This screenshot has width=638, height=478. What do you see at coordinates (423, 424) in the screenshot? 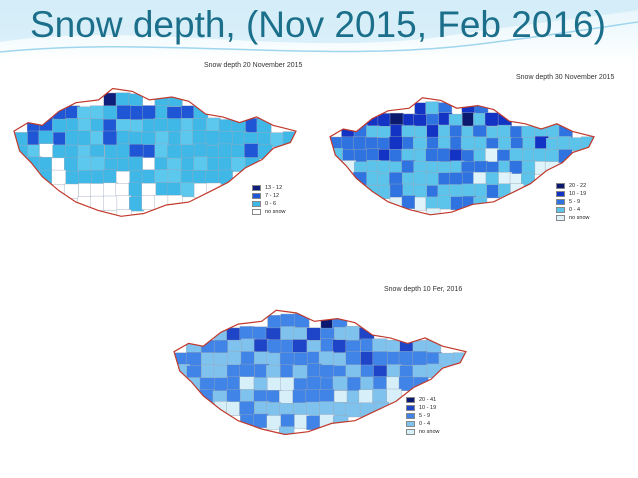
I see `legend-item: 0 - 4` at bounding box center [423, 424].